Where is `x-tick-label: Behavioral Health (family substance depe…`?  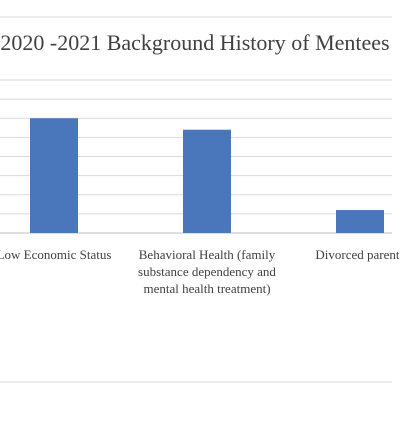
x-tick-label: Behavioral Health (family substance depe… is located at coordinates (207, 271).